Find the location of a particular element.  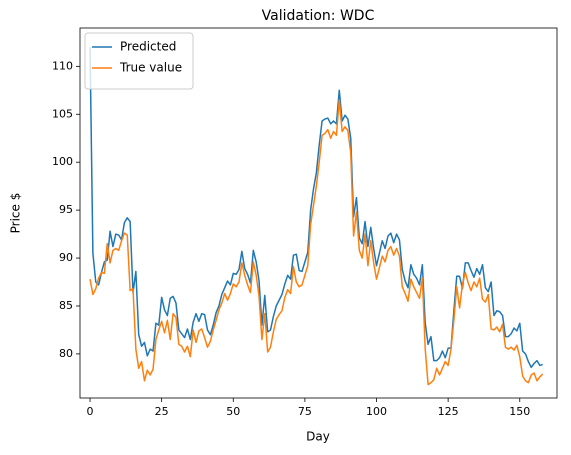

y-axis-label: Price $ is located at coordinates (16, 213).